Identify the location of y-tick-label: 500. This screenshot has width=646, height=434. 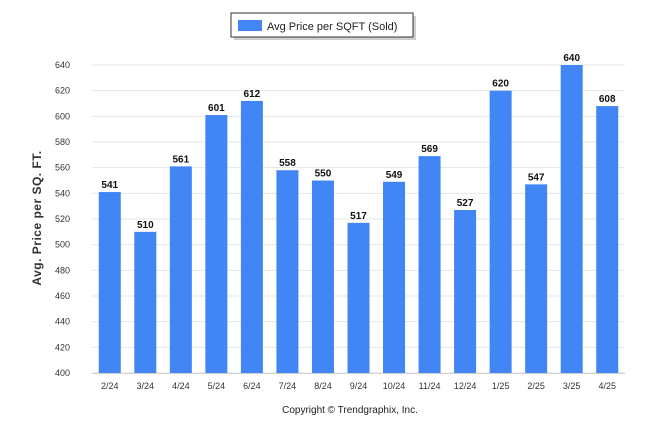
(62, 245).